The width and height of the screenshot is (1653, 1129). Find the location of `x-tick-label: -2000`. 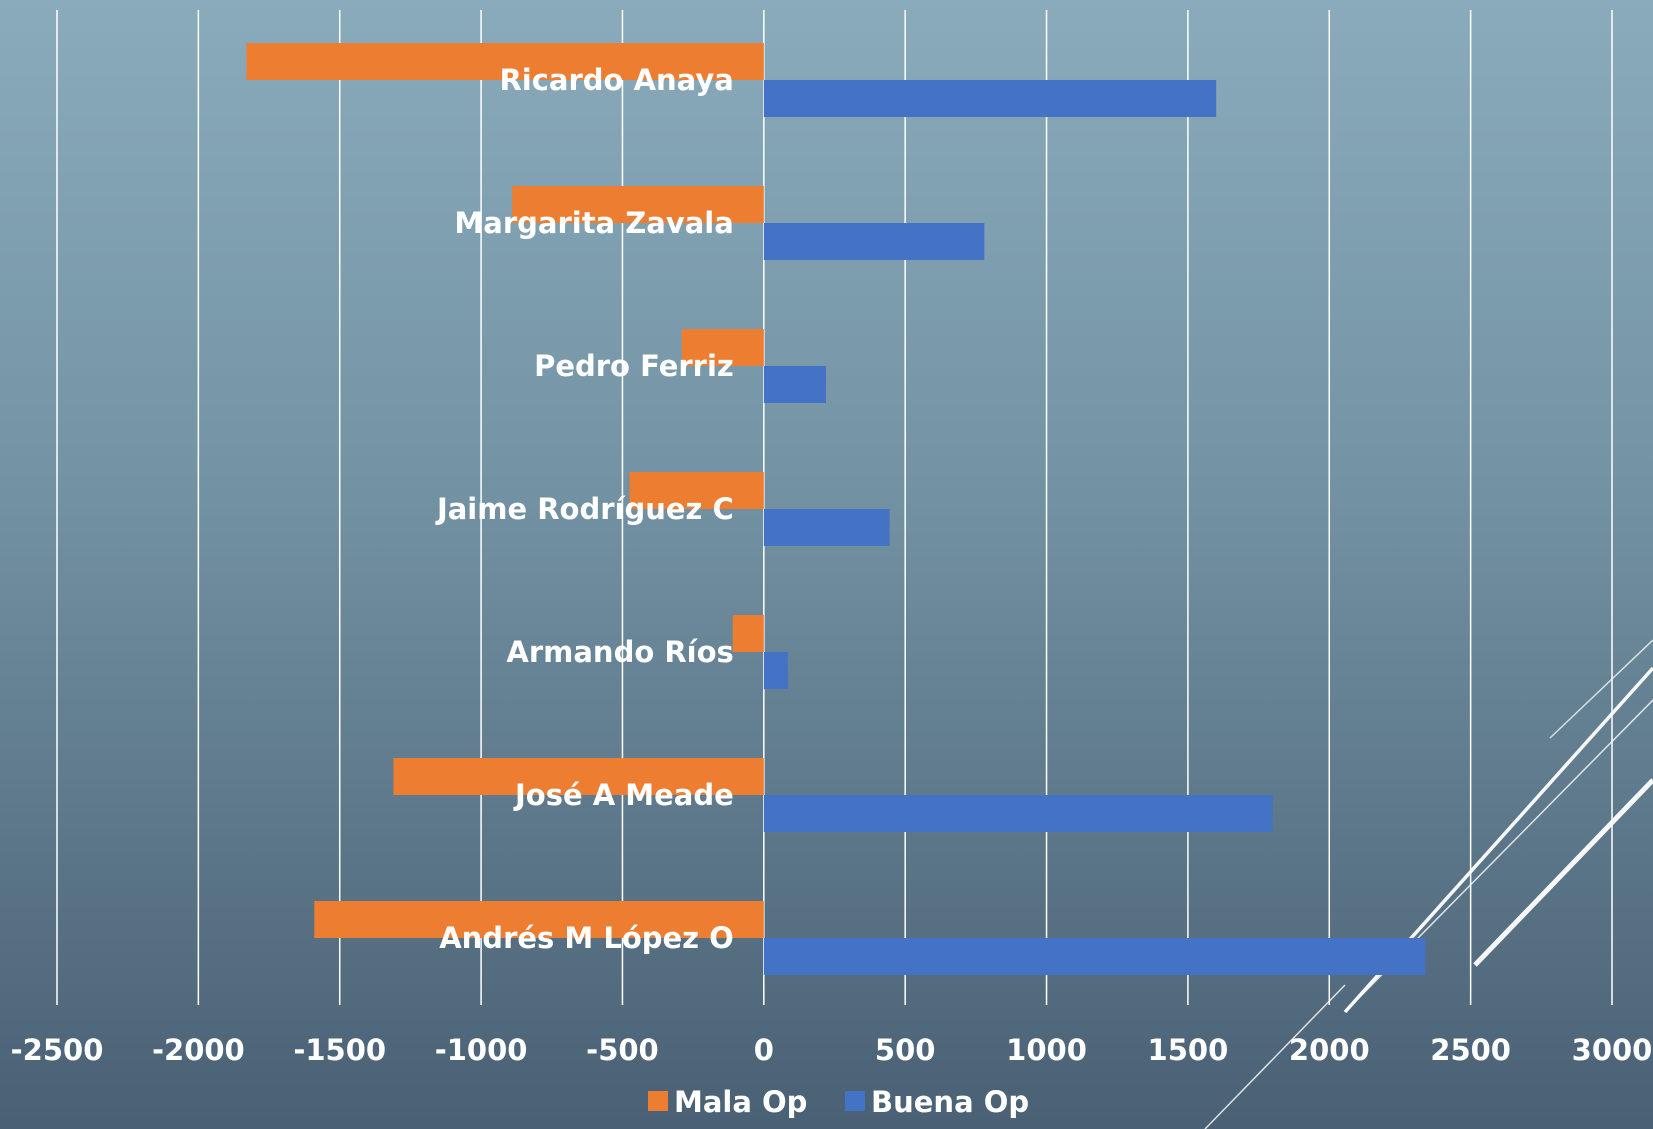

x-tick-label: -2000 is located at coordinates (198, 1050).